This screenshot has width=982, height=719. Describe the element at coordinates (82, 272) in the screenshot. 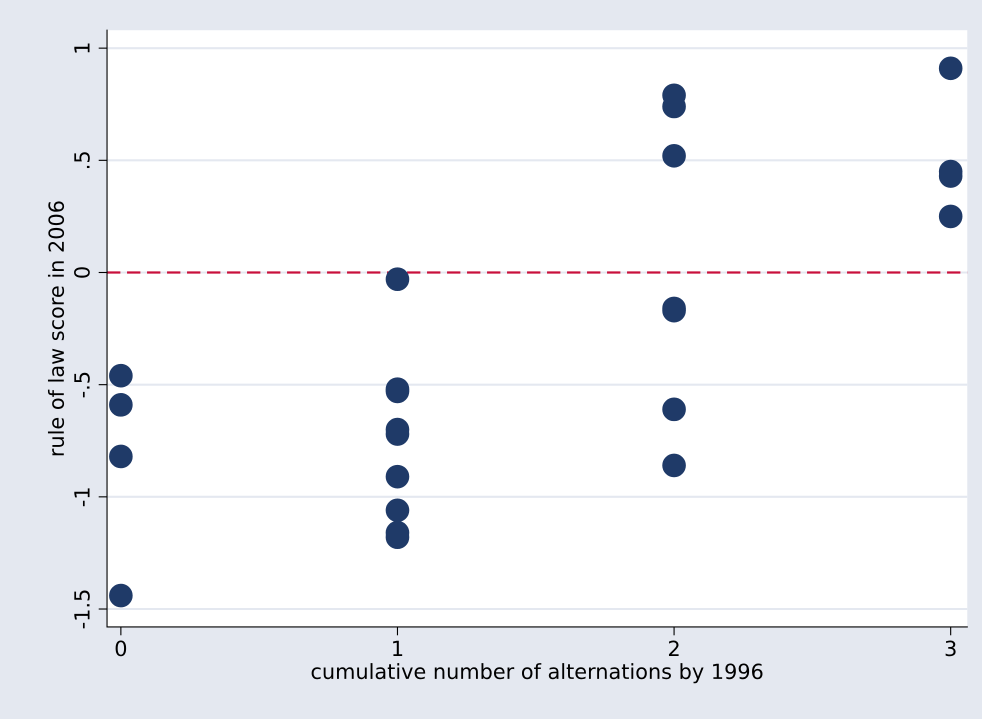

I see `y-tick-label: 0` at that location.